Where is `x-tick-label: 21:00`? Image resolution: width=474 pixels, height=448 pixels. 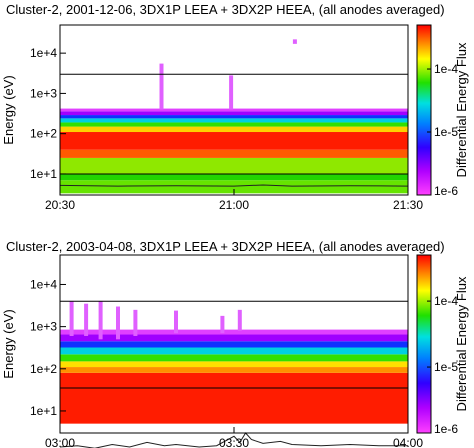
x-tick-label: 21:00 is located at coordinates (234, 205).